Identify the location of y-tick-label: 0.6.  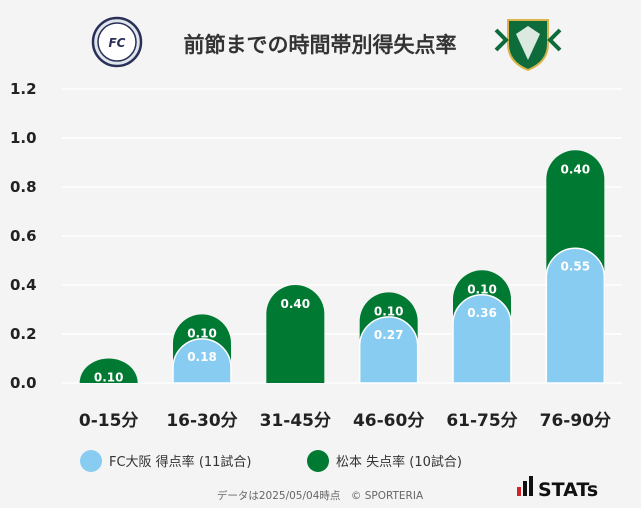
(23, 236).